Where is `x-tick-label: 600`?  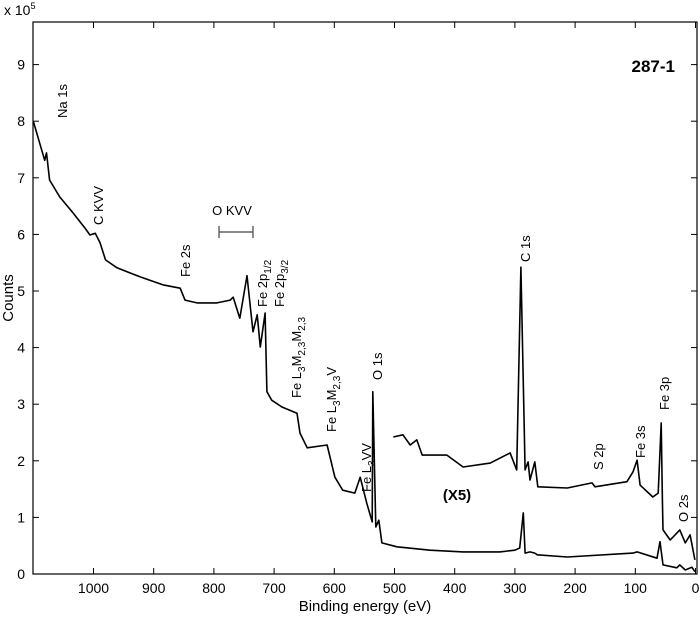 x-tick-label: 600 is located at coordinates (335, 588).